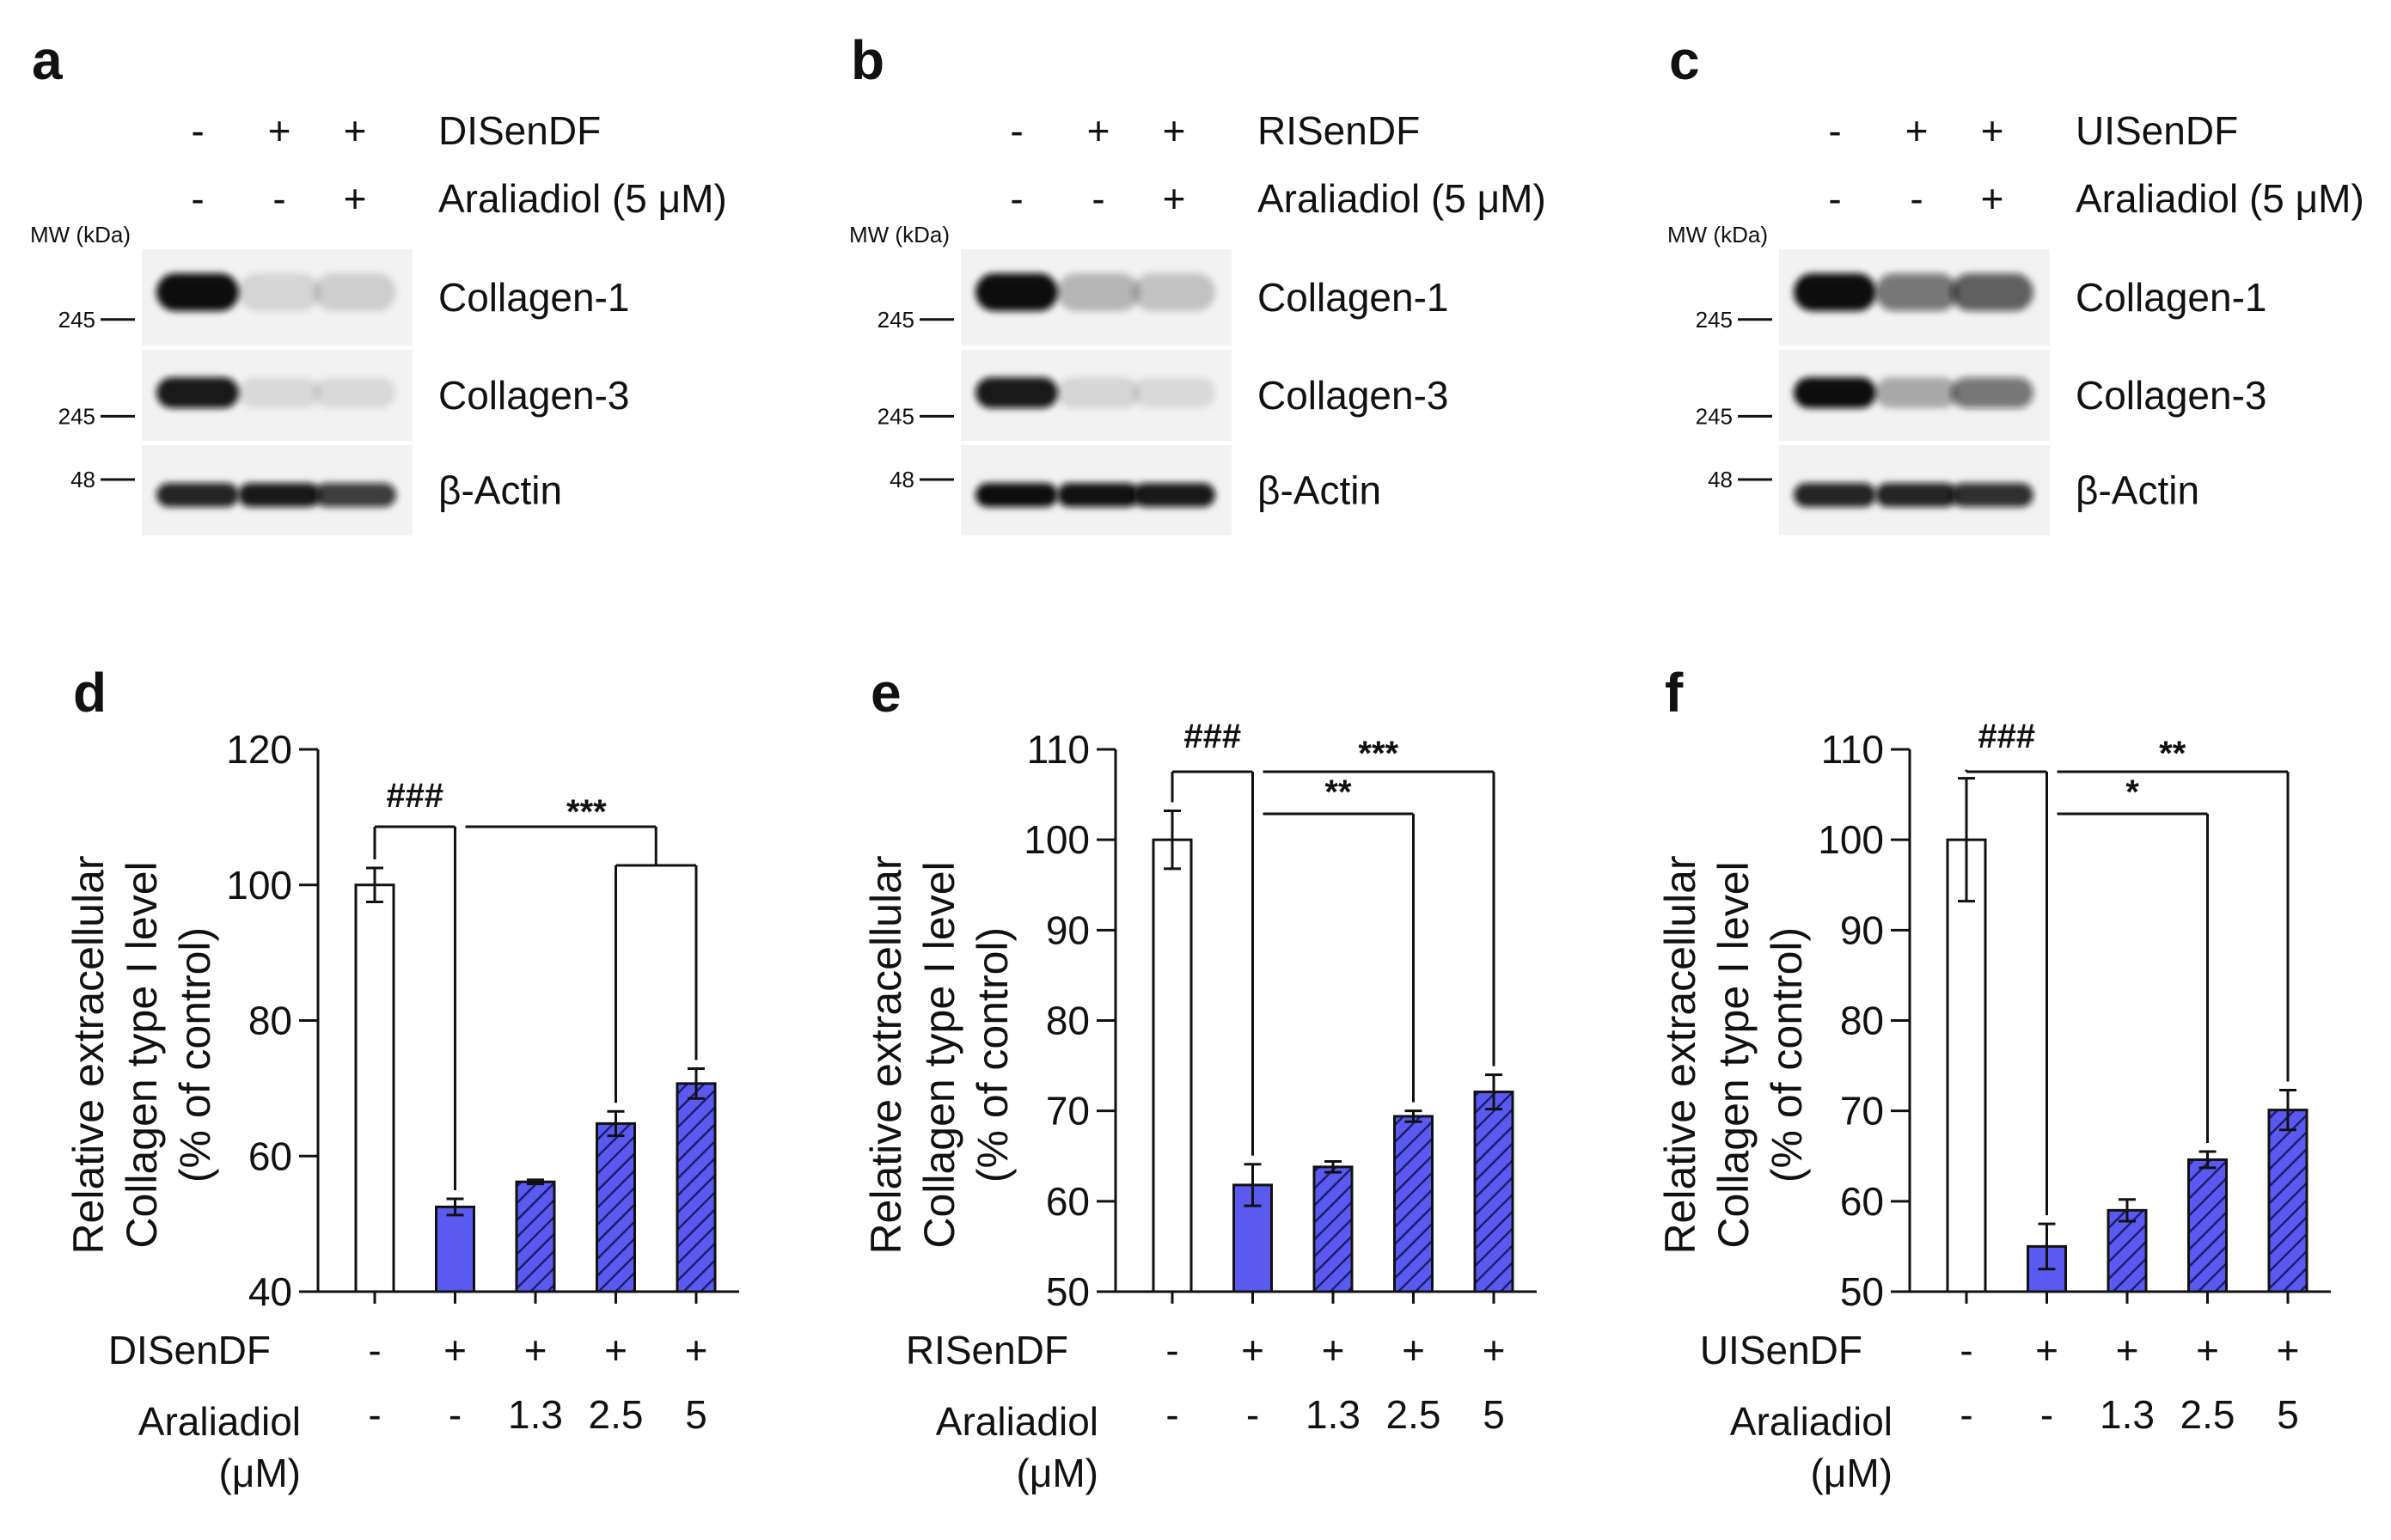 This screenshot has height=1540, width=2391. Describe the element at coordinates (1852, 1473) in the screenshot. I see `araliadiol-unit: (μM)` at that location.